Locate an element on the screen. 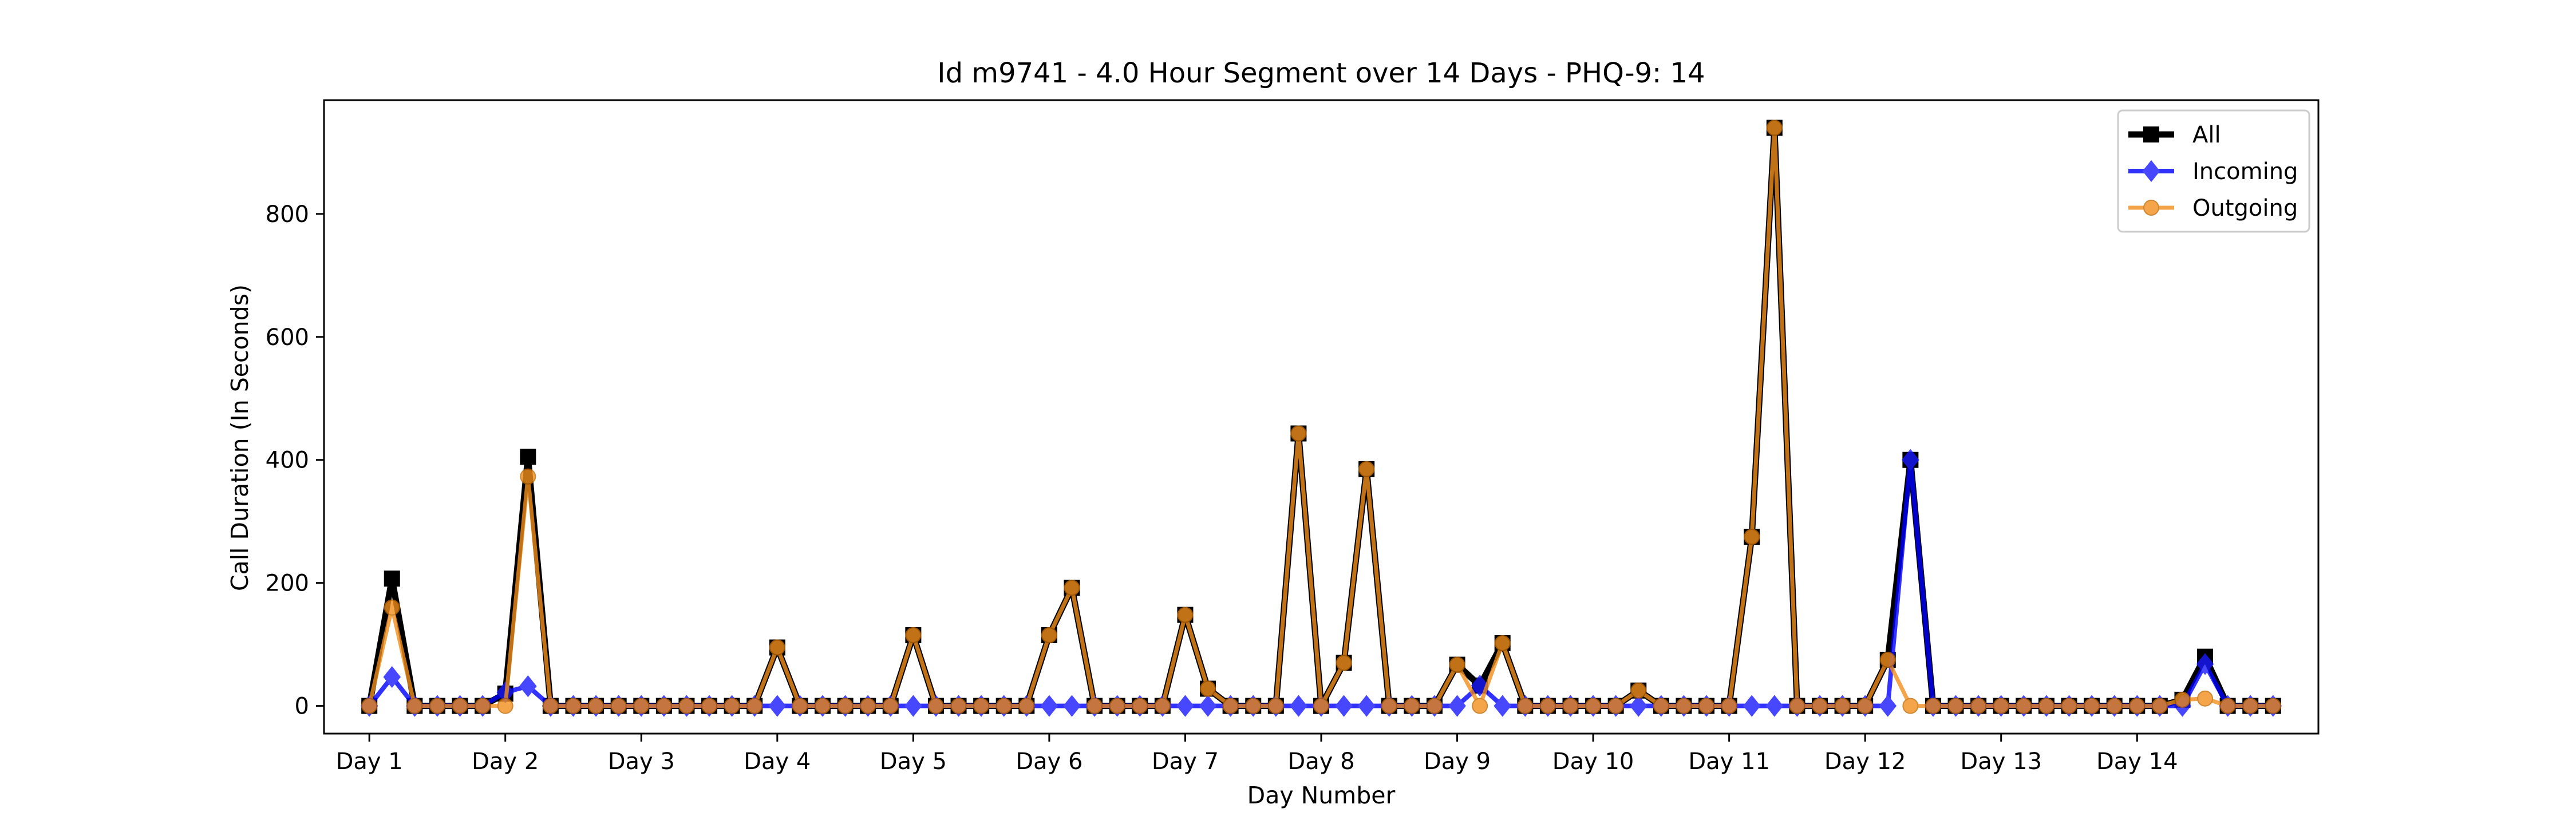 The height and width of the screenshot is (824, 2576). legend-item-incoming is located at coordinates (2151, 171).